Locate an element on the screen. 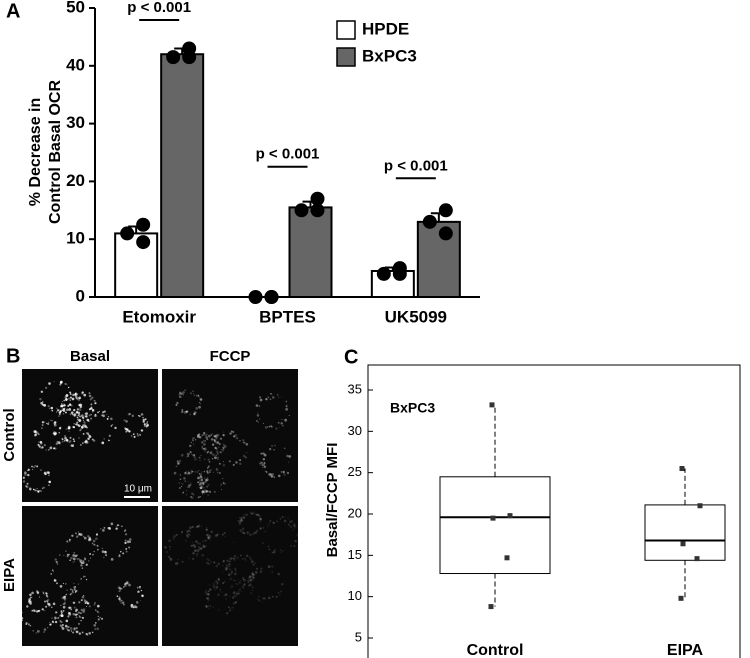 This screenshot has width=750, height=658. row-label: Control is located at coordinates (9, 434).